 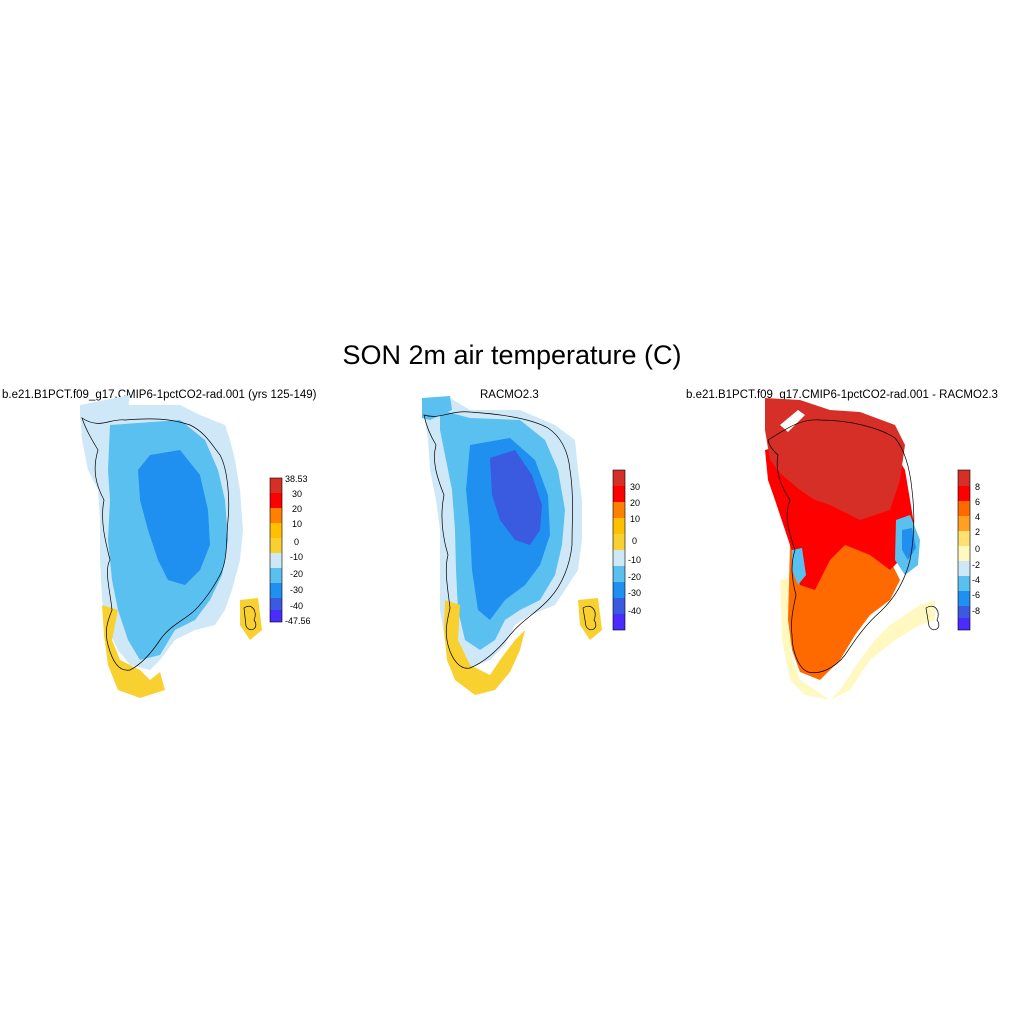 I want to click on panel-2-colorbar-label: -40, so click(x=634, y=611).